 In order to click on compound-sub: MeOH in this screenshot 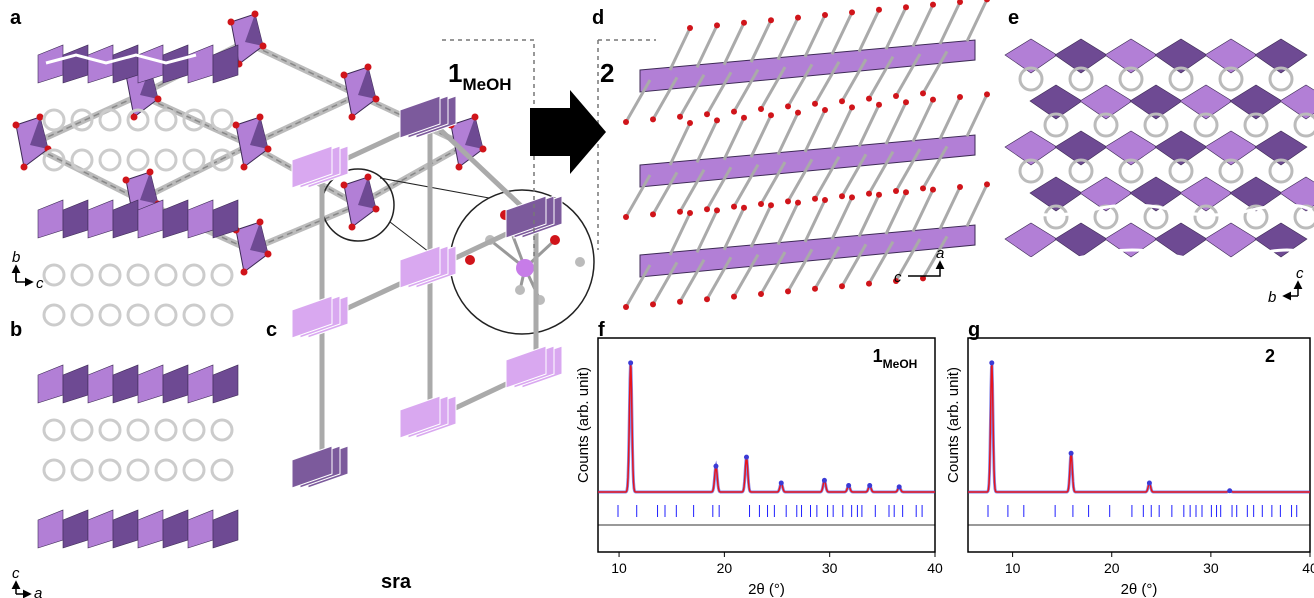, I will do `click(486, 84)`.